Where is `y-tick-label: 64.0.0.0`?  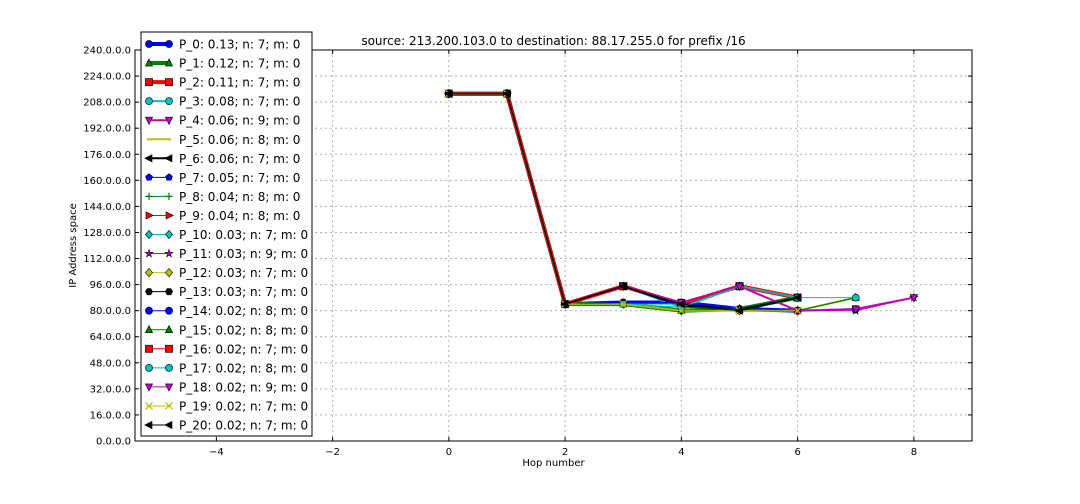 y-tick-label: 64.0.0.0 is located at coordinates (110, 337).